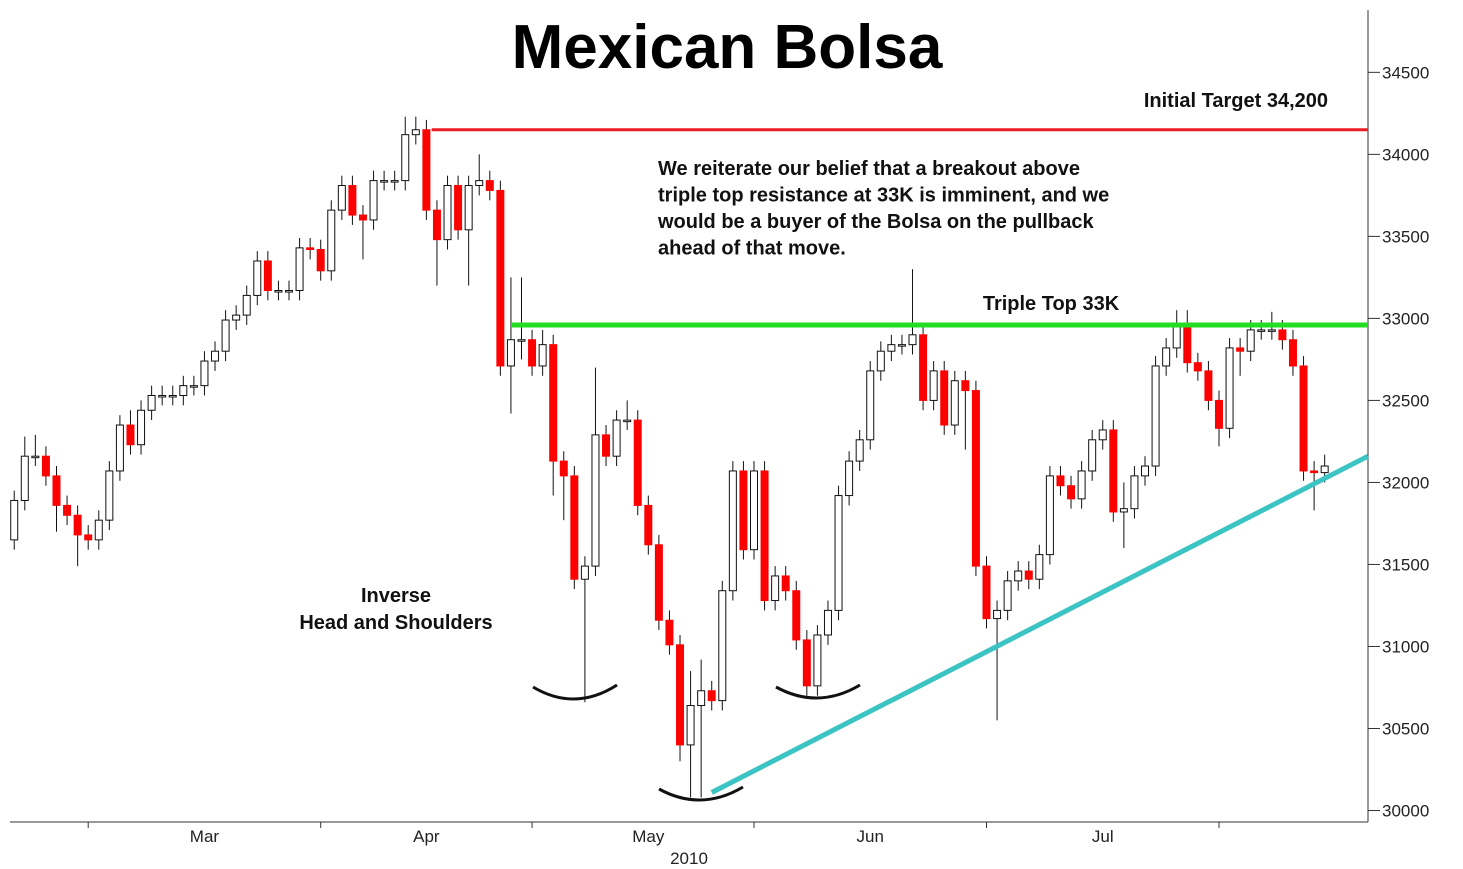 Image resolution: width=1463 pixels, height=869 pixels. Describe the element at coordinates (727, 47) in the screenshot. I see `chart-title: Mexican Bolsa` at that location.